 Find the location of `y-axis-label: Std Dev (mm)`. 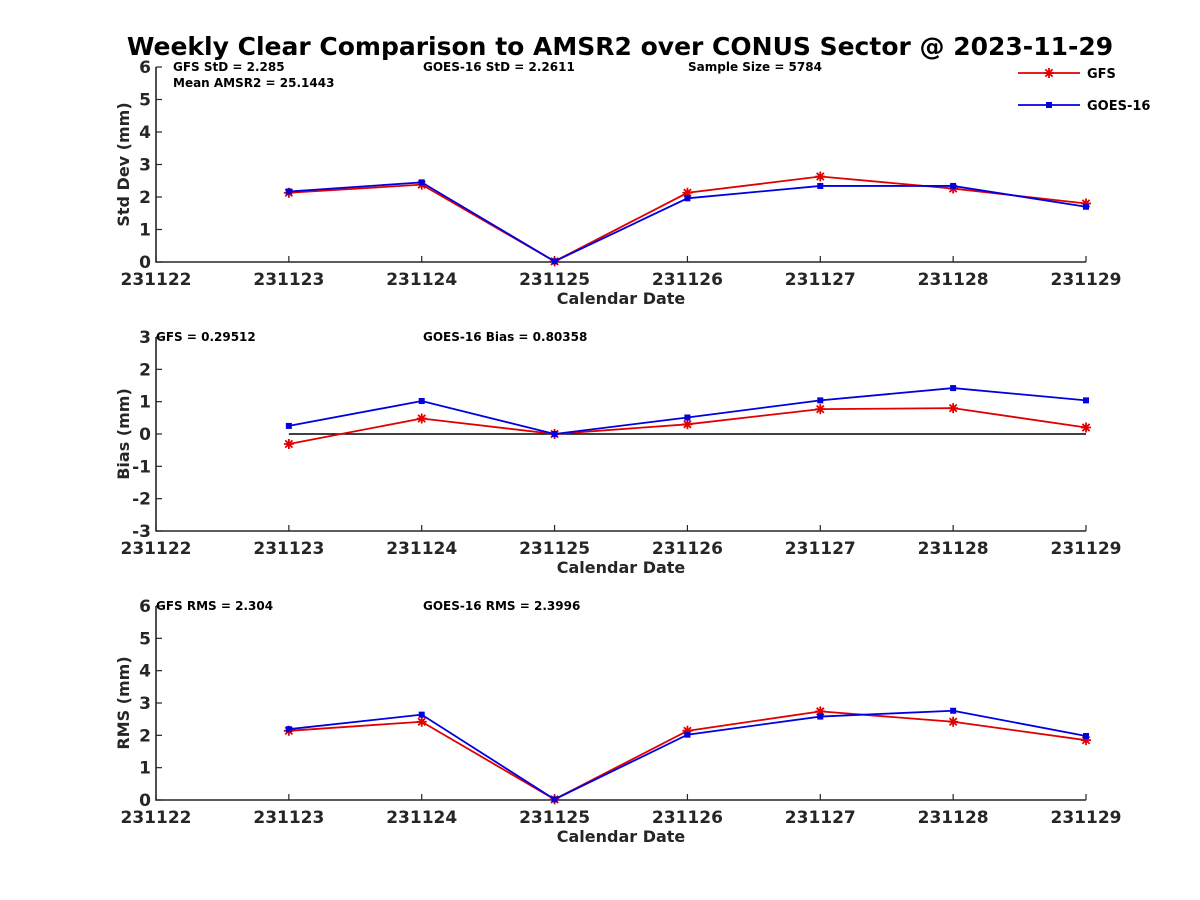

y-axis-label: Std Dev (mm) is located at coordinates (123, 164).